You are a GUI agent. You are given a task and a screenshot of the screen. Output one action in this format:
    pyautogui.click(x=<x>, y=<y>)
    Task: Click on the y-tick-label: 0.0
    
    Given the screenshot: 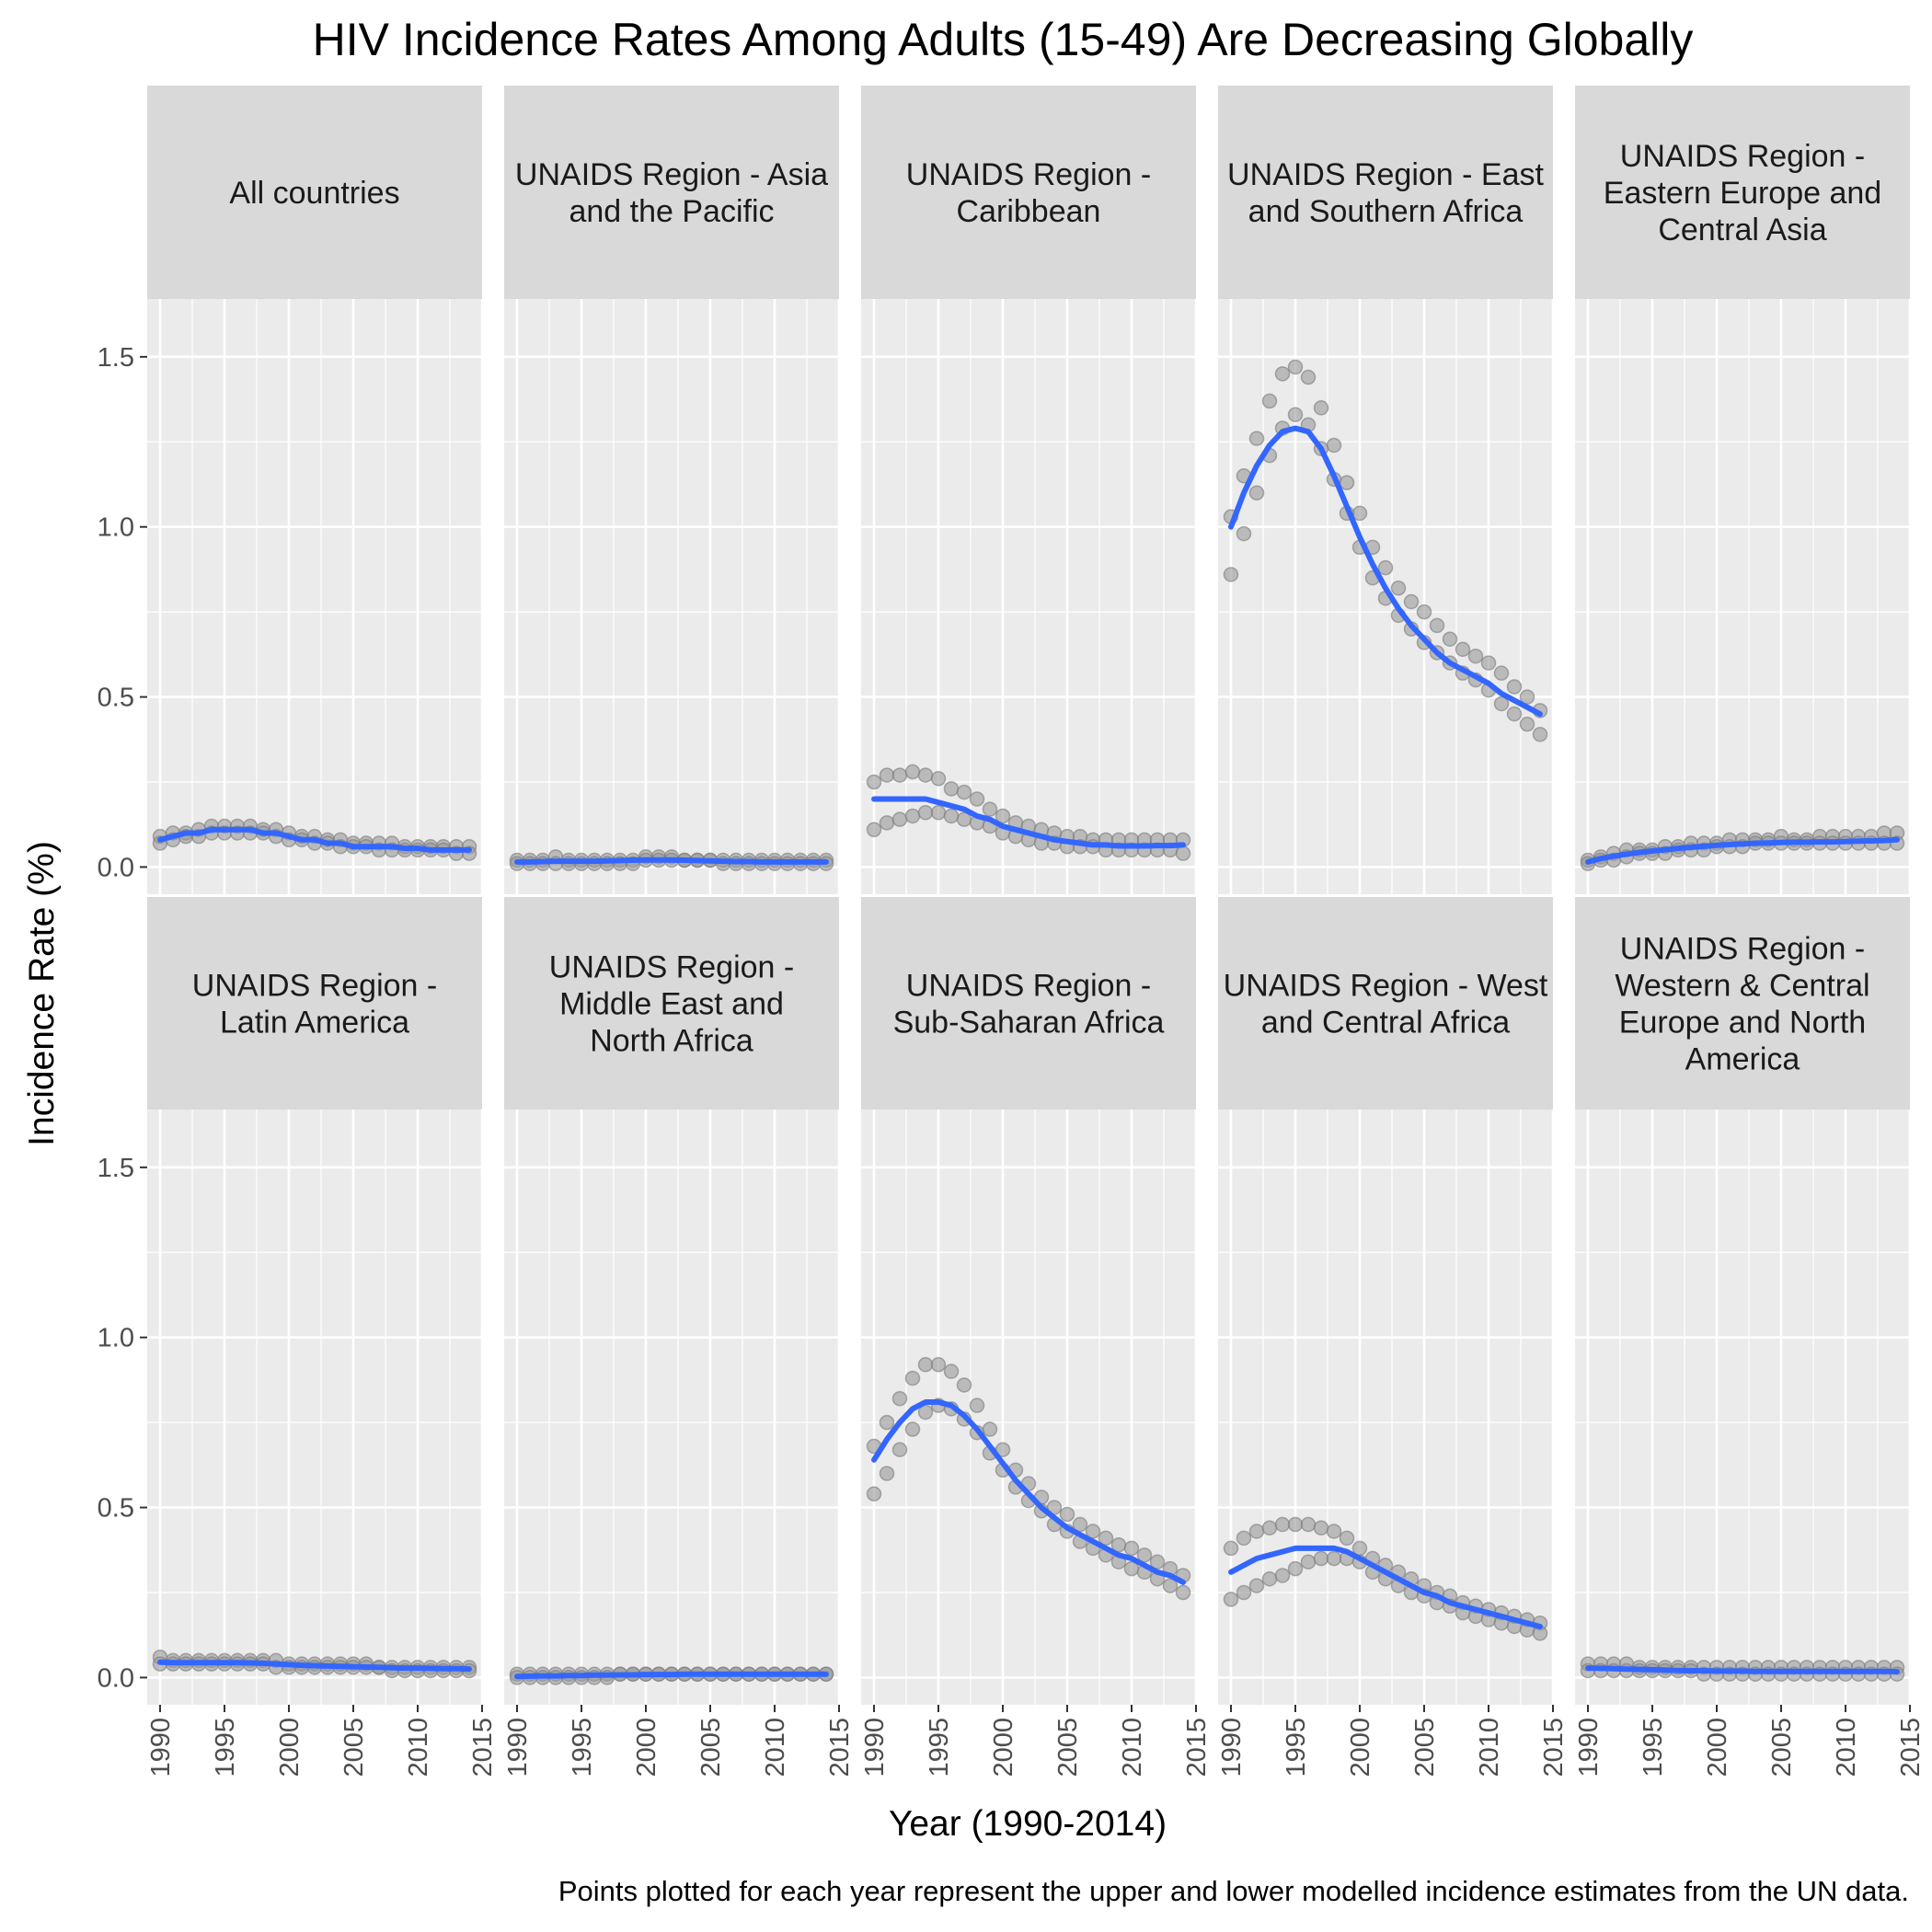 What is the action you would take?
    pyautogui.click(x=116, y=1678)
    